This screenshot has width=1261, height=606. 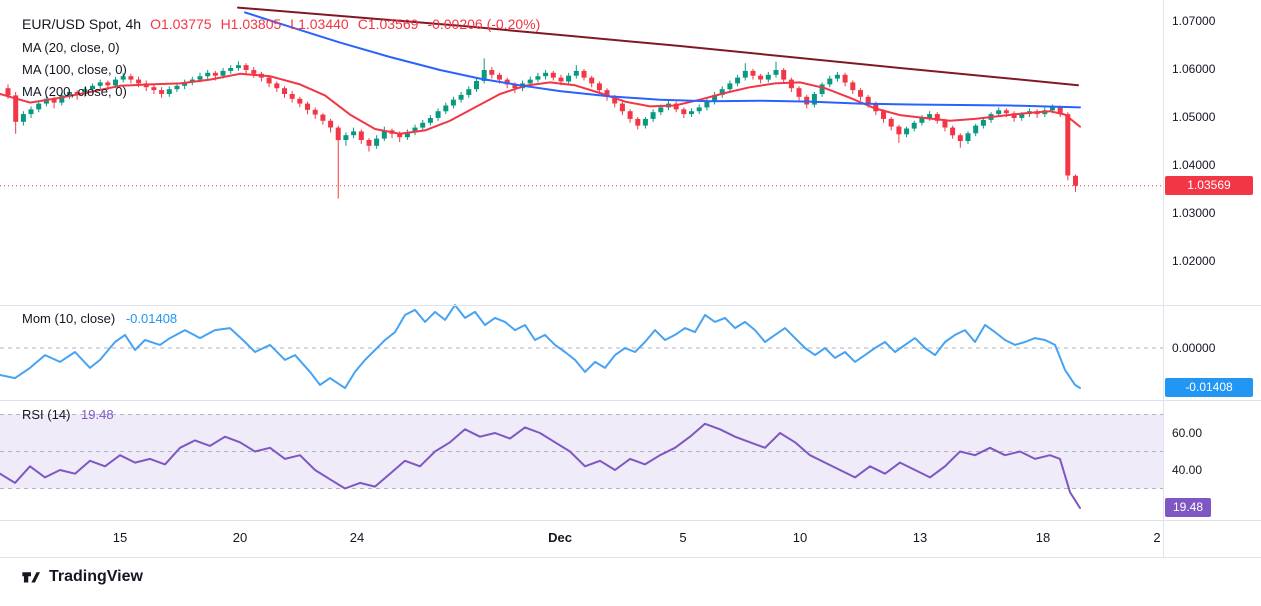 I want to click on ohlc-high: H1.03805, so click(x=251, y=24).